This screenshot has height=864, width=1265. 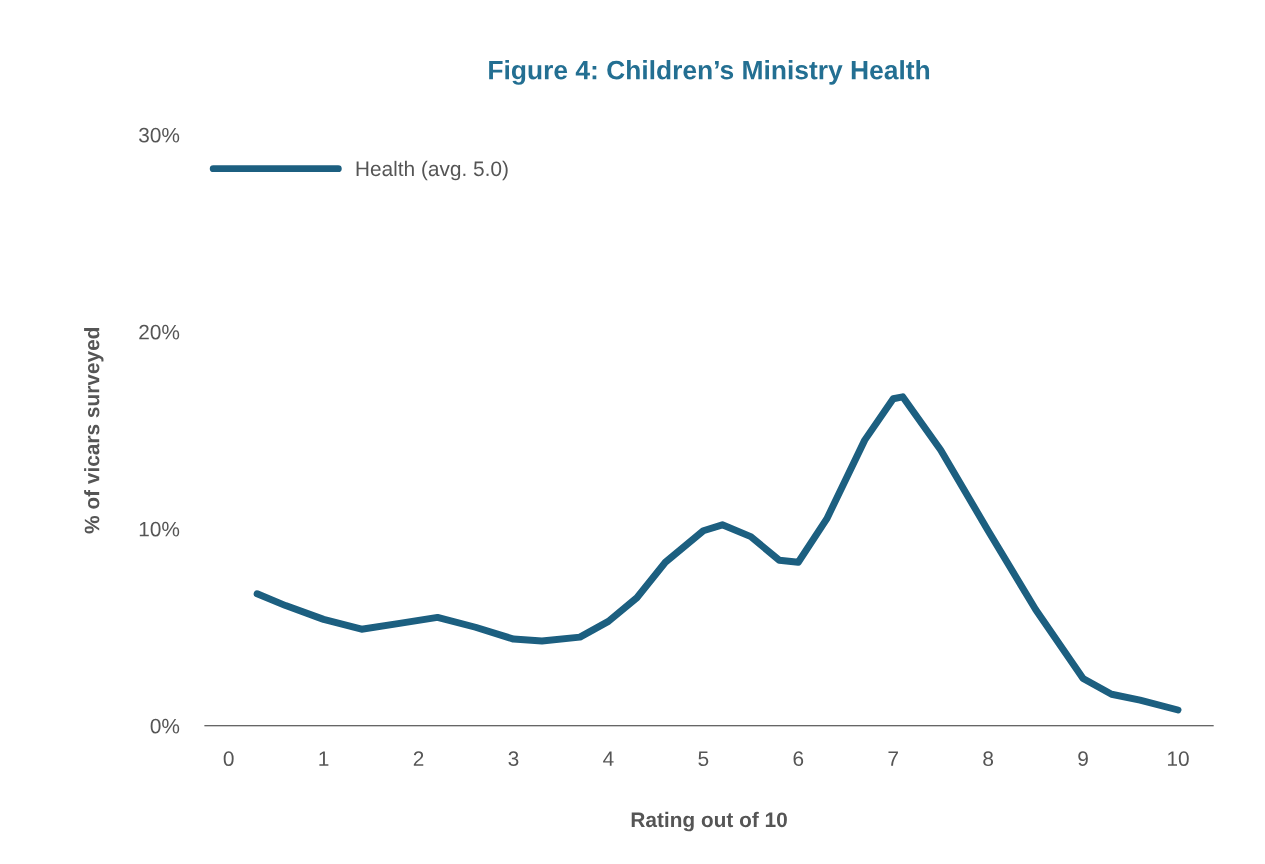 I want to click on x-tick-label: 5, so click(x=703, y=759).